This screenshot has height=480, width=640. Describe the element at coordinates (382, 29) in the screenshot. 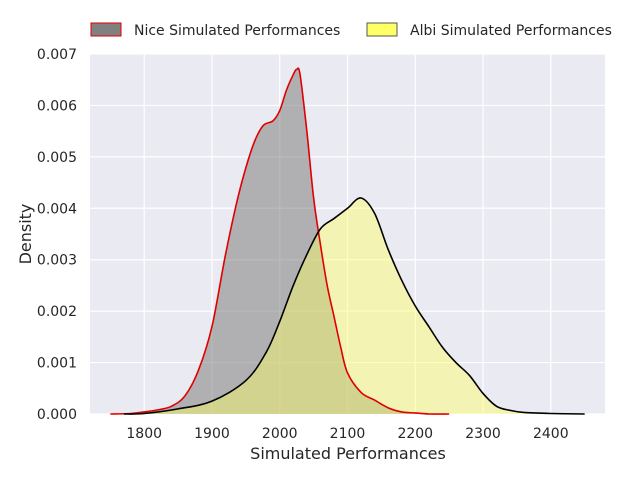

I see `legend-swatch-albi` at that location.